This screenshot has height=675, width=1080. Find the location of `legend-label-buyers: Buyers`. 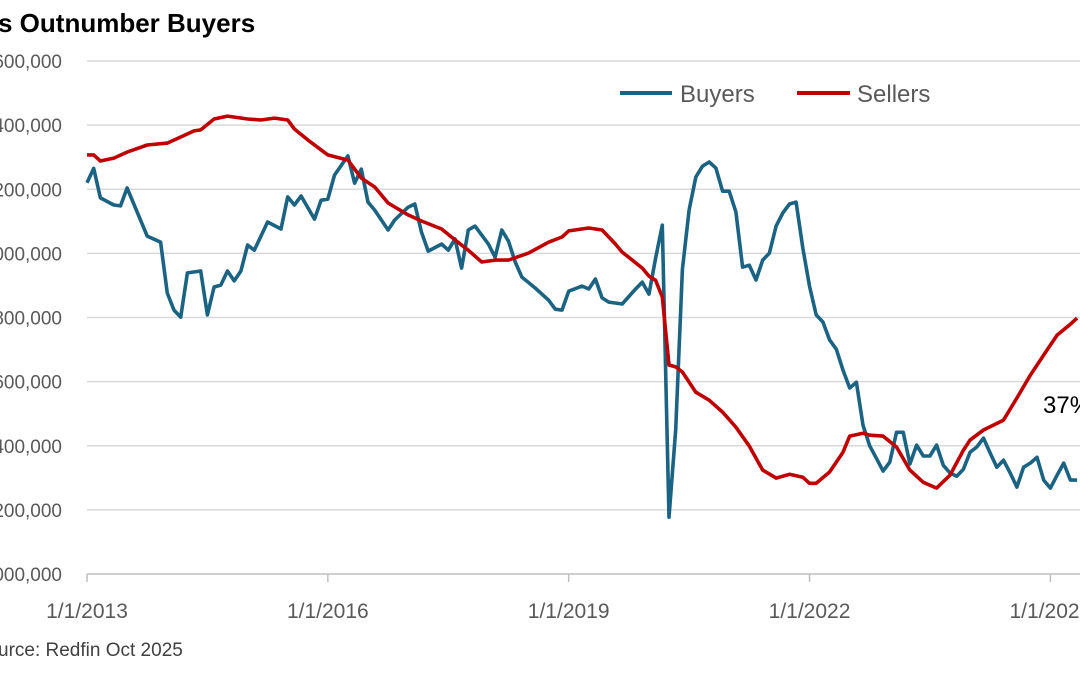

legend-label-buyers: Buyers is located at coordinates (717, 94).